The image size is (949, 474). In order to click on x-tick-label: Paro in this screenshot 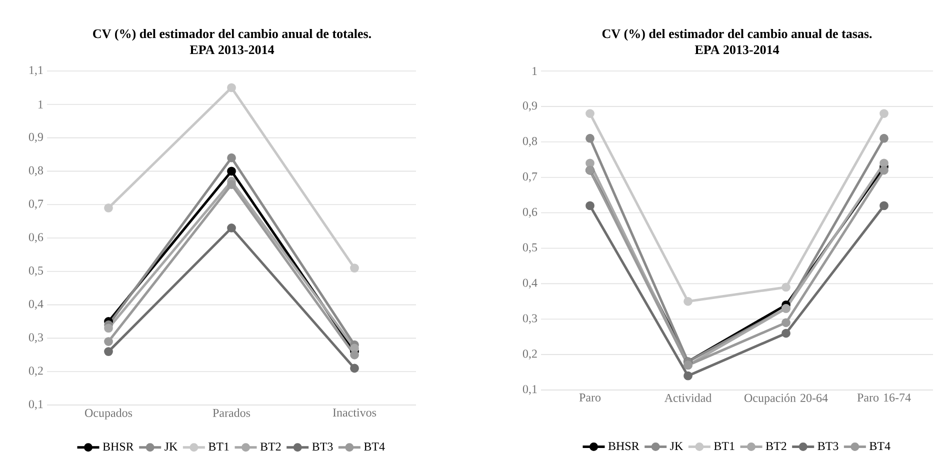, I will do `click(590, 398)`.